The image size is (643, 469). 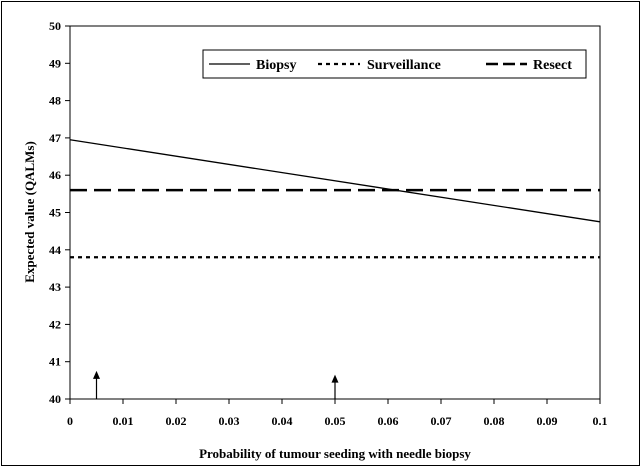 What do you see at coordinates (335, 421) in the screenshot?
I see `x-tick-label: 0.05` at bounding box center [335, 421].